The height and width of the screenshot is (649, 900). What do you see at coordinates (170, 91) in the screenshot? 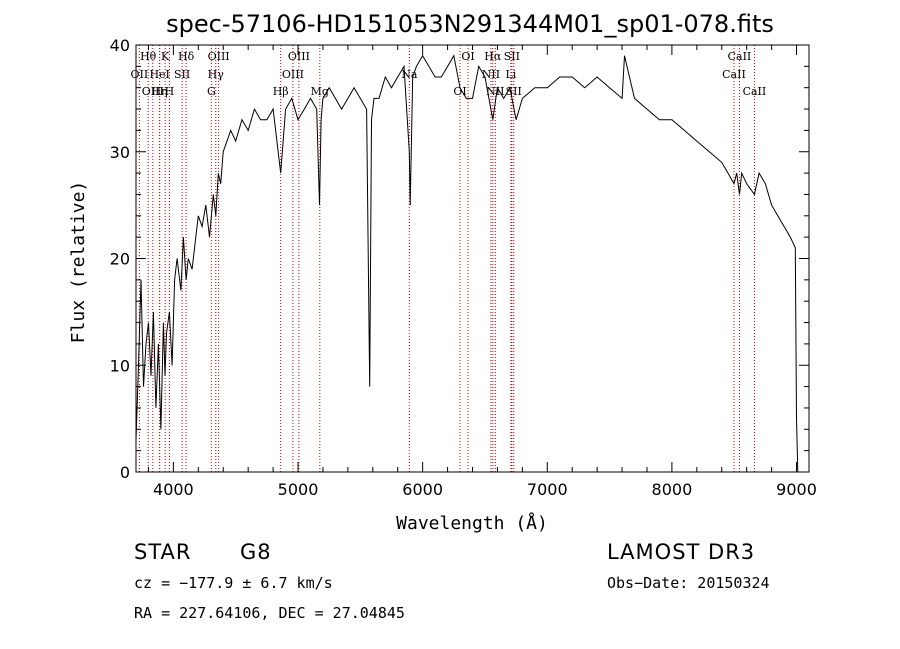
I see `emission-line-label-6: H` at bounding box center [170, 91].